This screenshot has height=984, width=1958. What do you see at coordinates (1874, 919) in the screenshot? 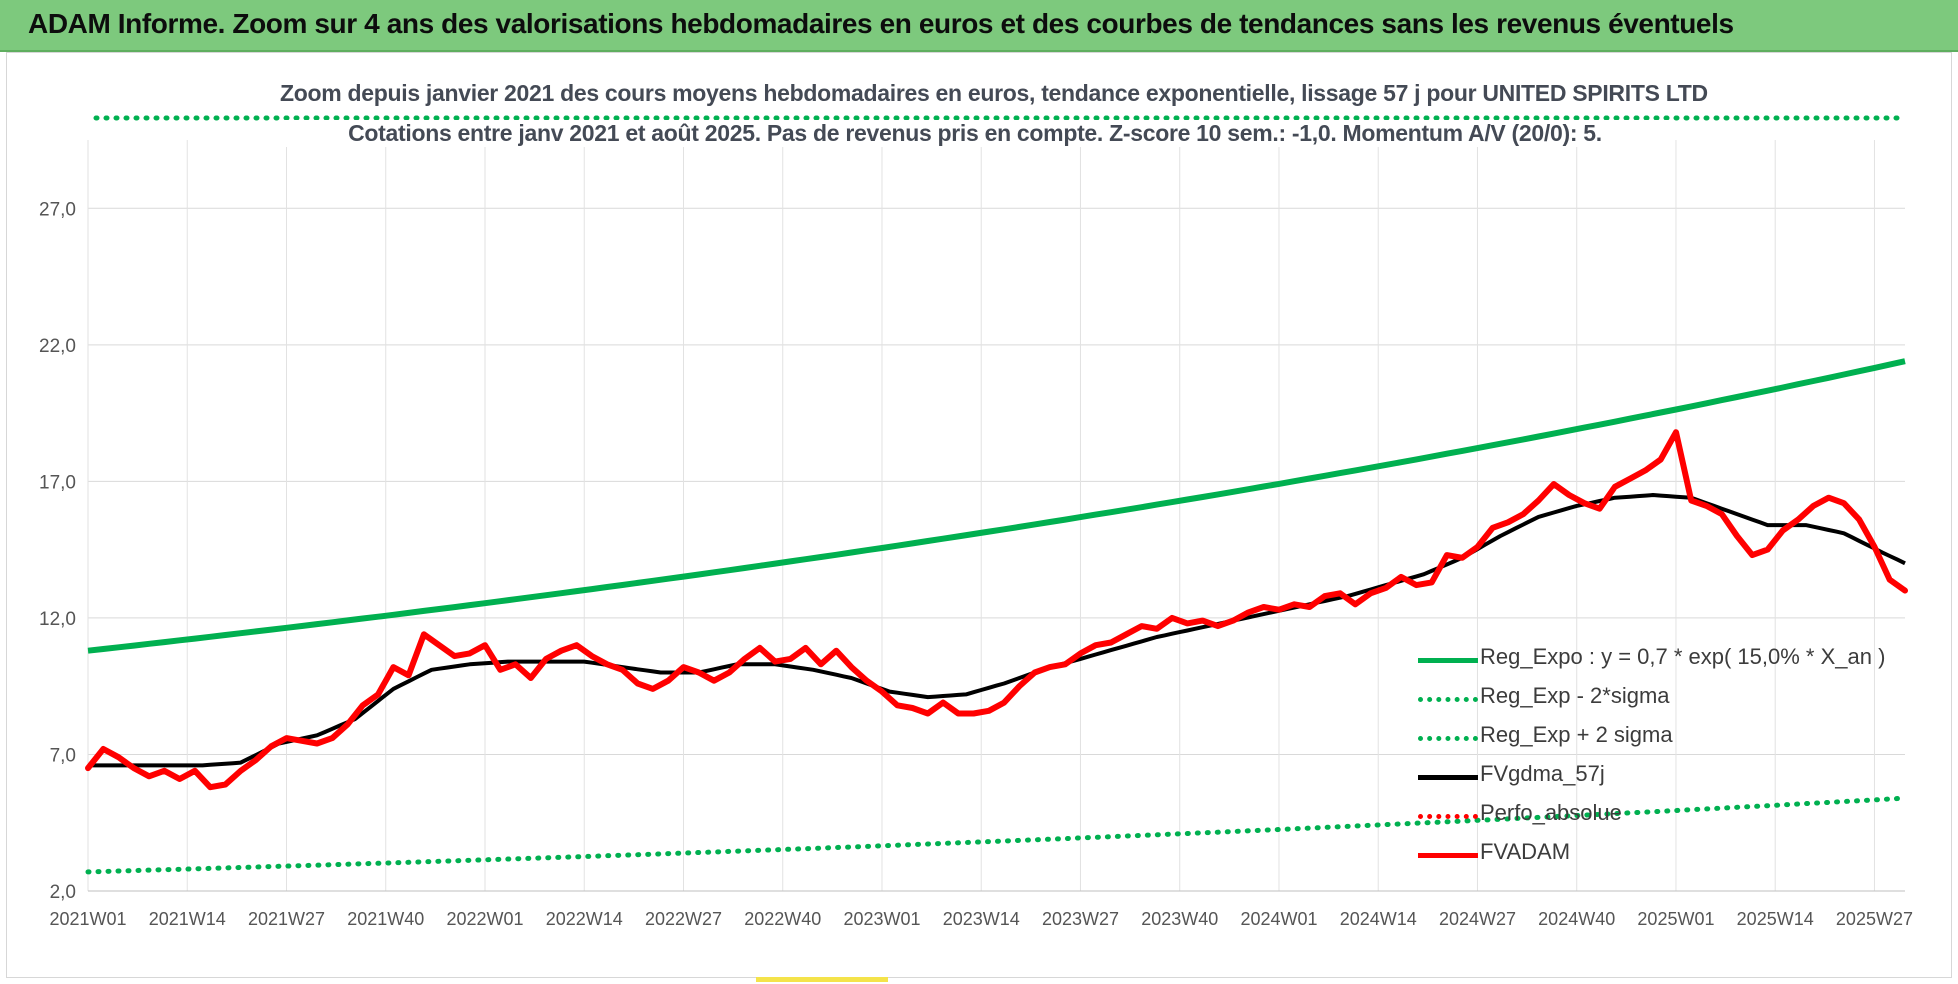
I see `x-tick-label: 2025W27` at bounding box center [1874, 919].